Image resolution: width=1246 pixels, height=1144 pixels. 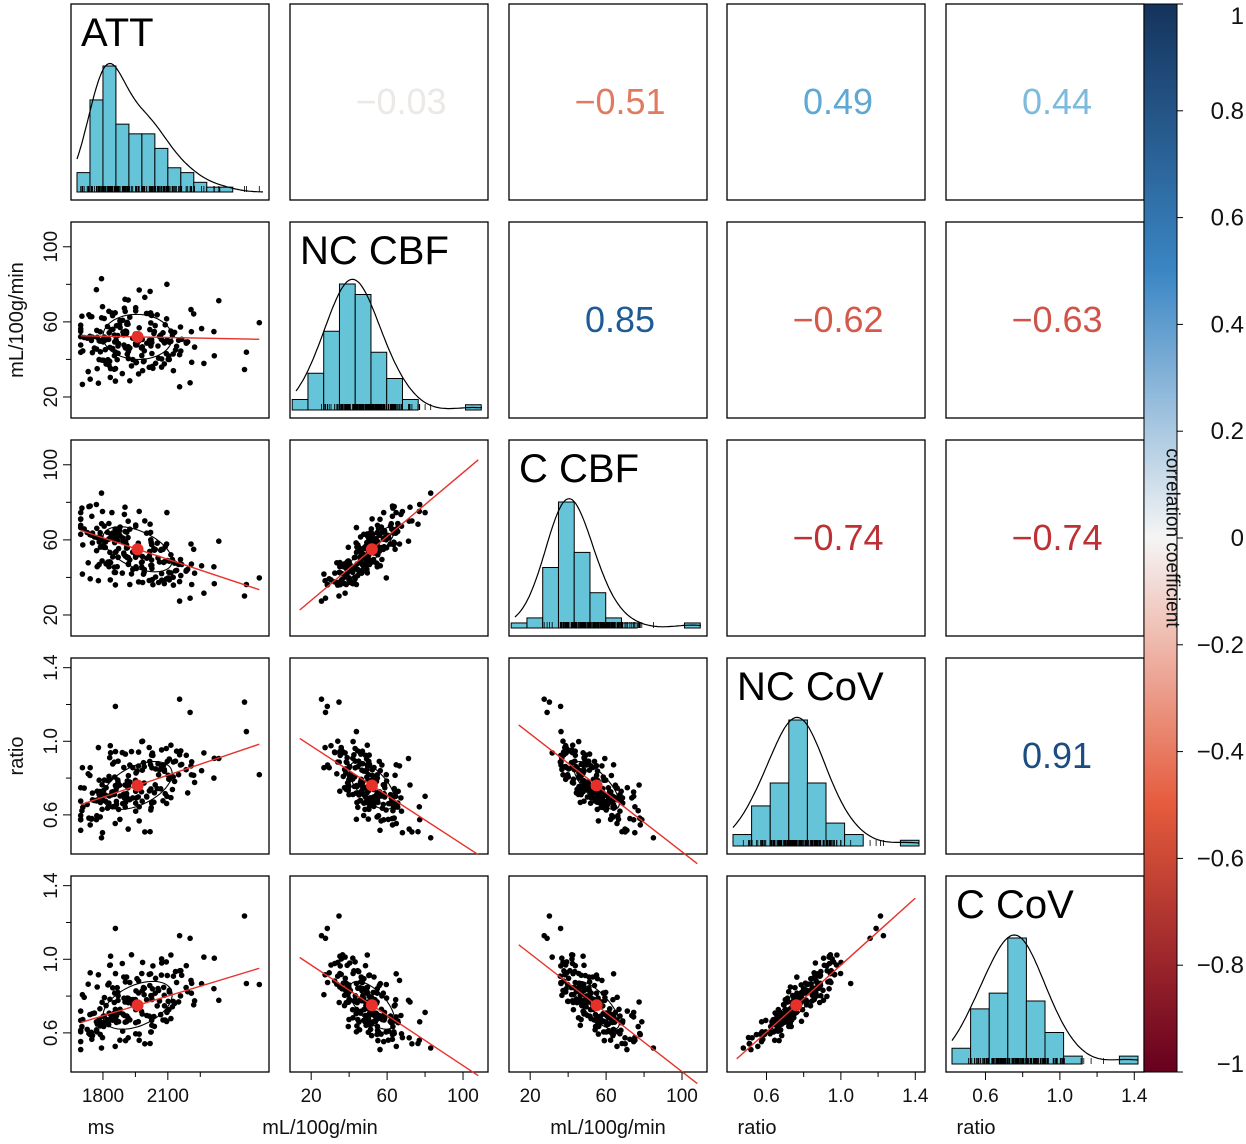 I want to click on y-tick-label: 60, so click(x=51, y=321).